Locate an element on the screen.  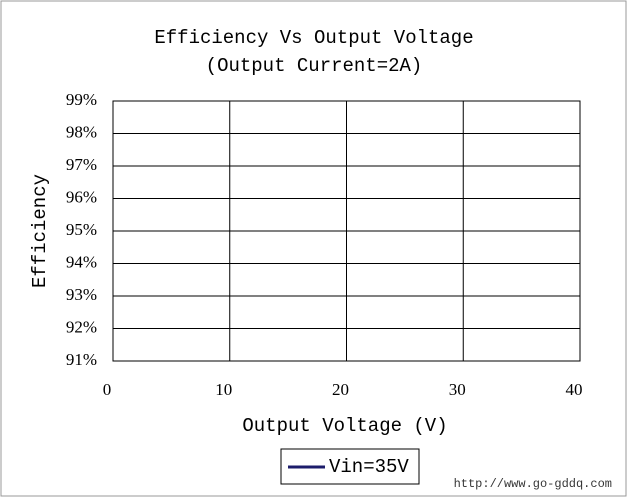
y-tick-label: 91% is located at coordinates (81, 359).